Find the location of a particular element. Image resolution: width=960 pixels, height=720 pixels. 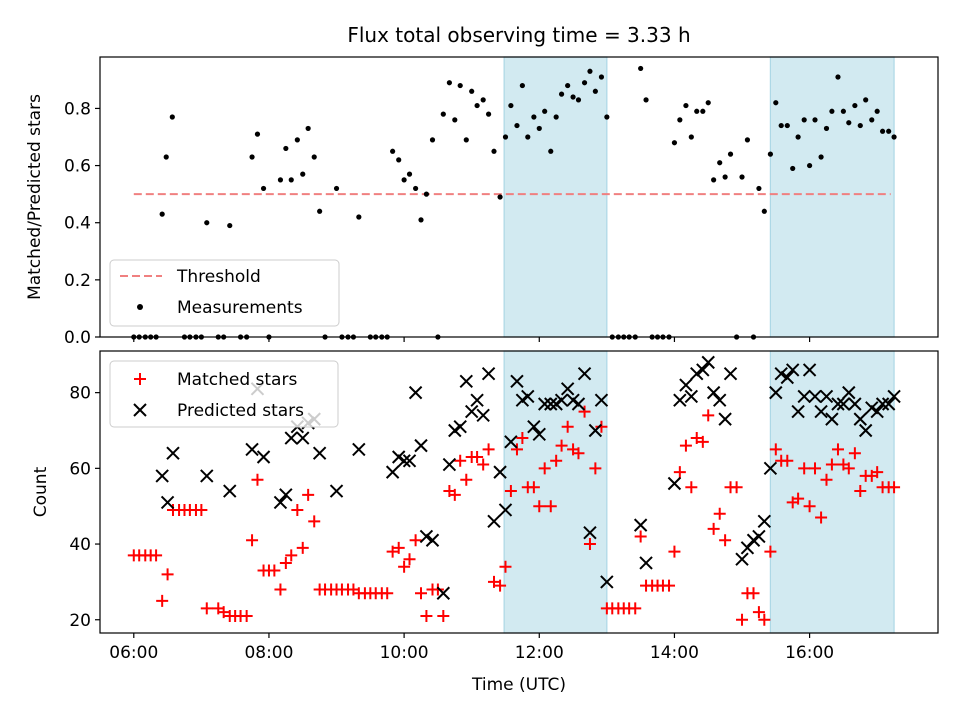

chart-title: Flux total observing time = 3.33 h is located at coordinates (518, 35).